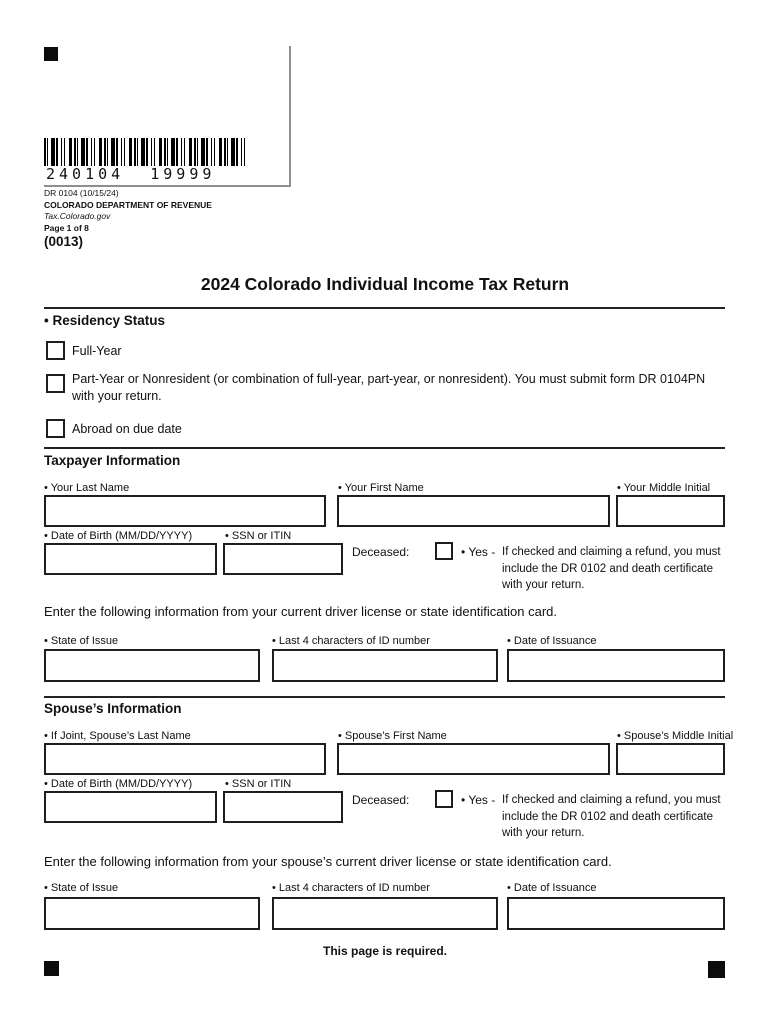 This screenshot has height=1024, width=770. Describe the element at coordinates (444, 799) in the screenshot. I see `spouse-deceased-checkbox` at that location.